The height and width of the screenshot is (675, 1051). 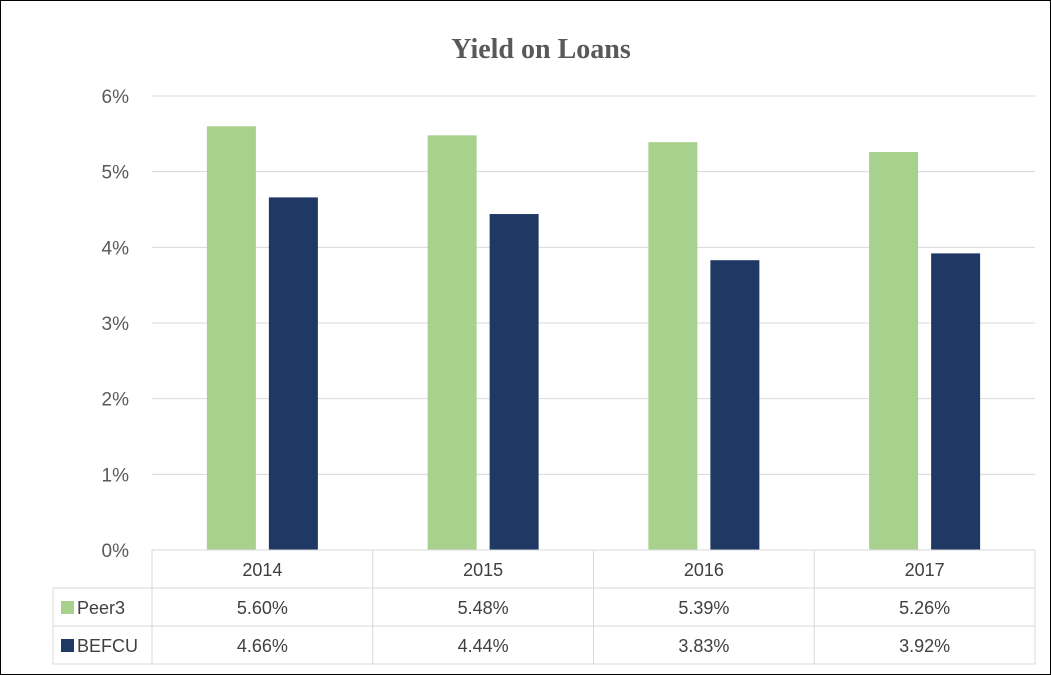 What do you see at coordinates (67, 645) in the screenshot?
I see `legend-key-befcu` at bounding box center [67, 645].